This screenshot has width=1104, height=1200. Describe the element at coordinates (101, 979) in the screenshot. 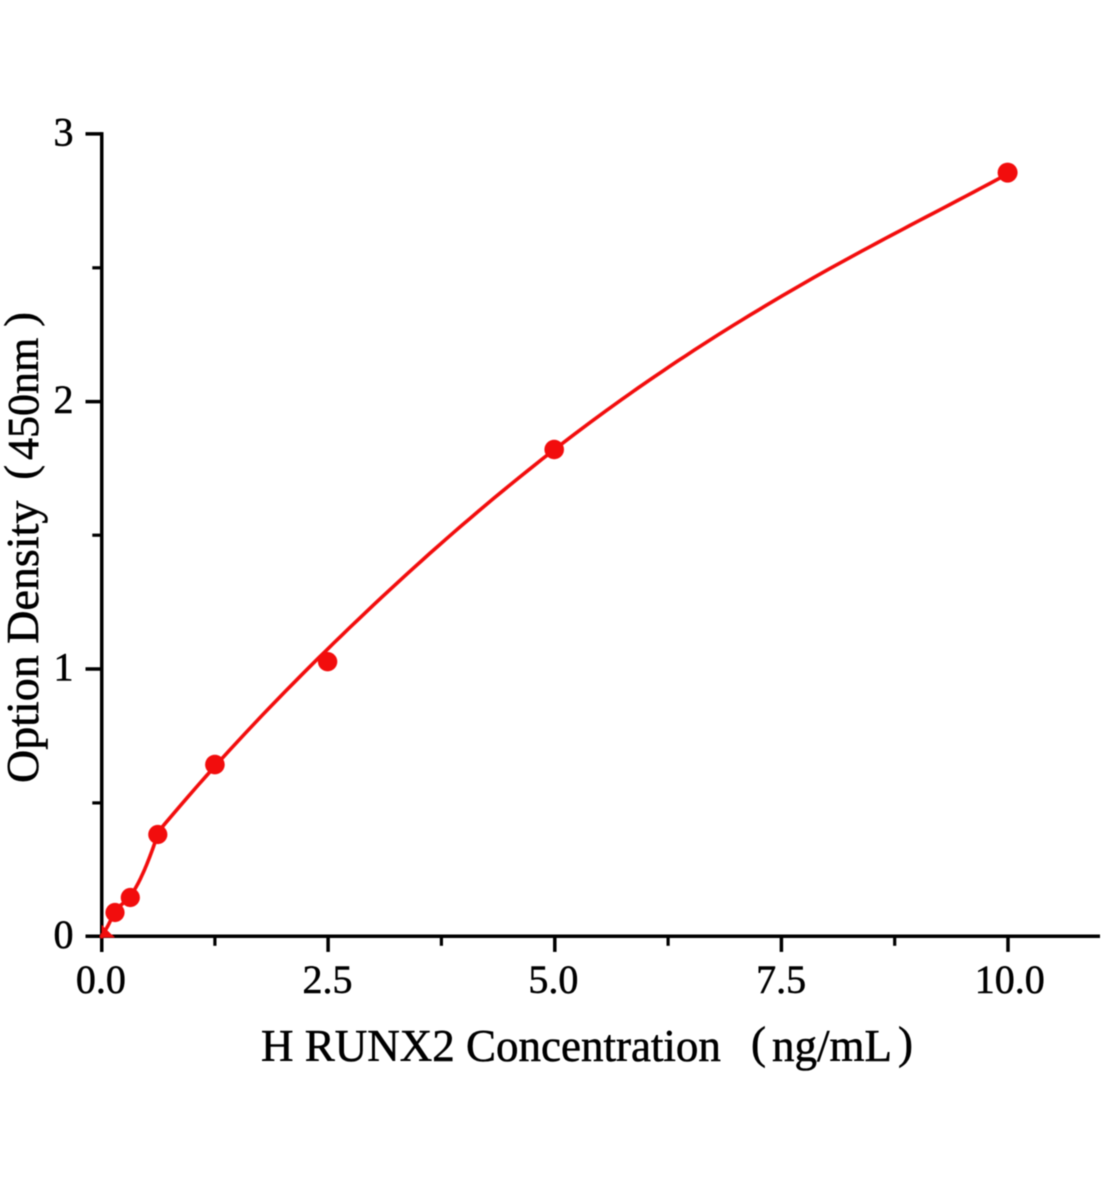

I see `svg-text: 0.0` at that location.